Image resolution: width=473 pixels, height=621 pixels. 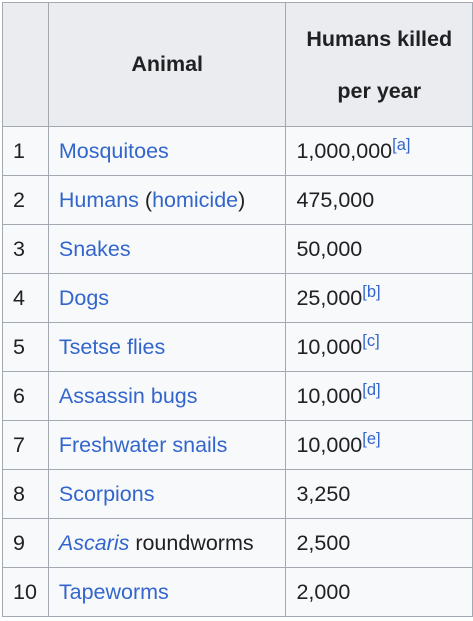 I want to click on animal-link-humans: Humans, so click(x=98, y=199).